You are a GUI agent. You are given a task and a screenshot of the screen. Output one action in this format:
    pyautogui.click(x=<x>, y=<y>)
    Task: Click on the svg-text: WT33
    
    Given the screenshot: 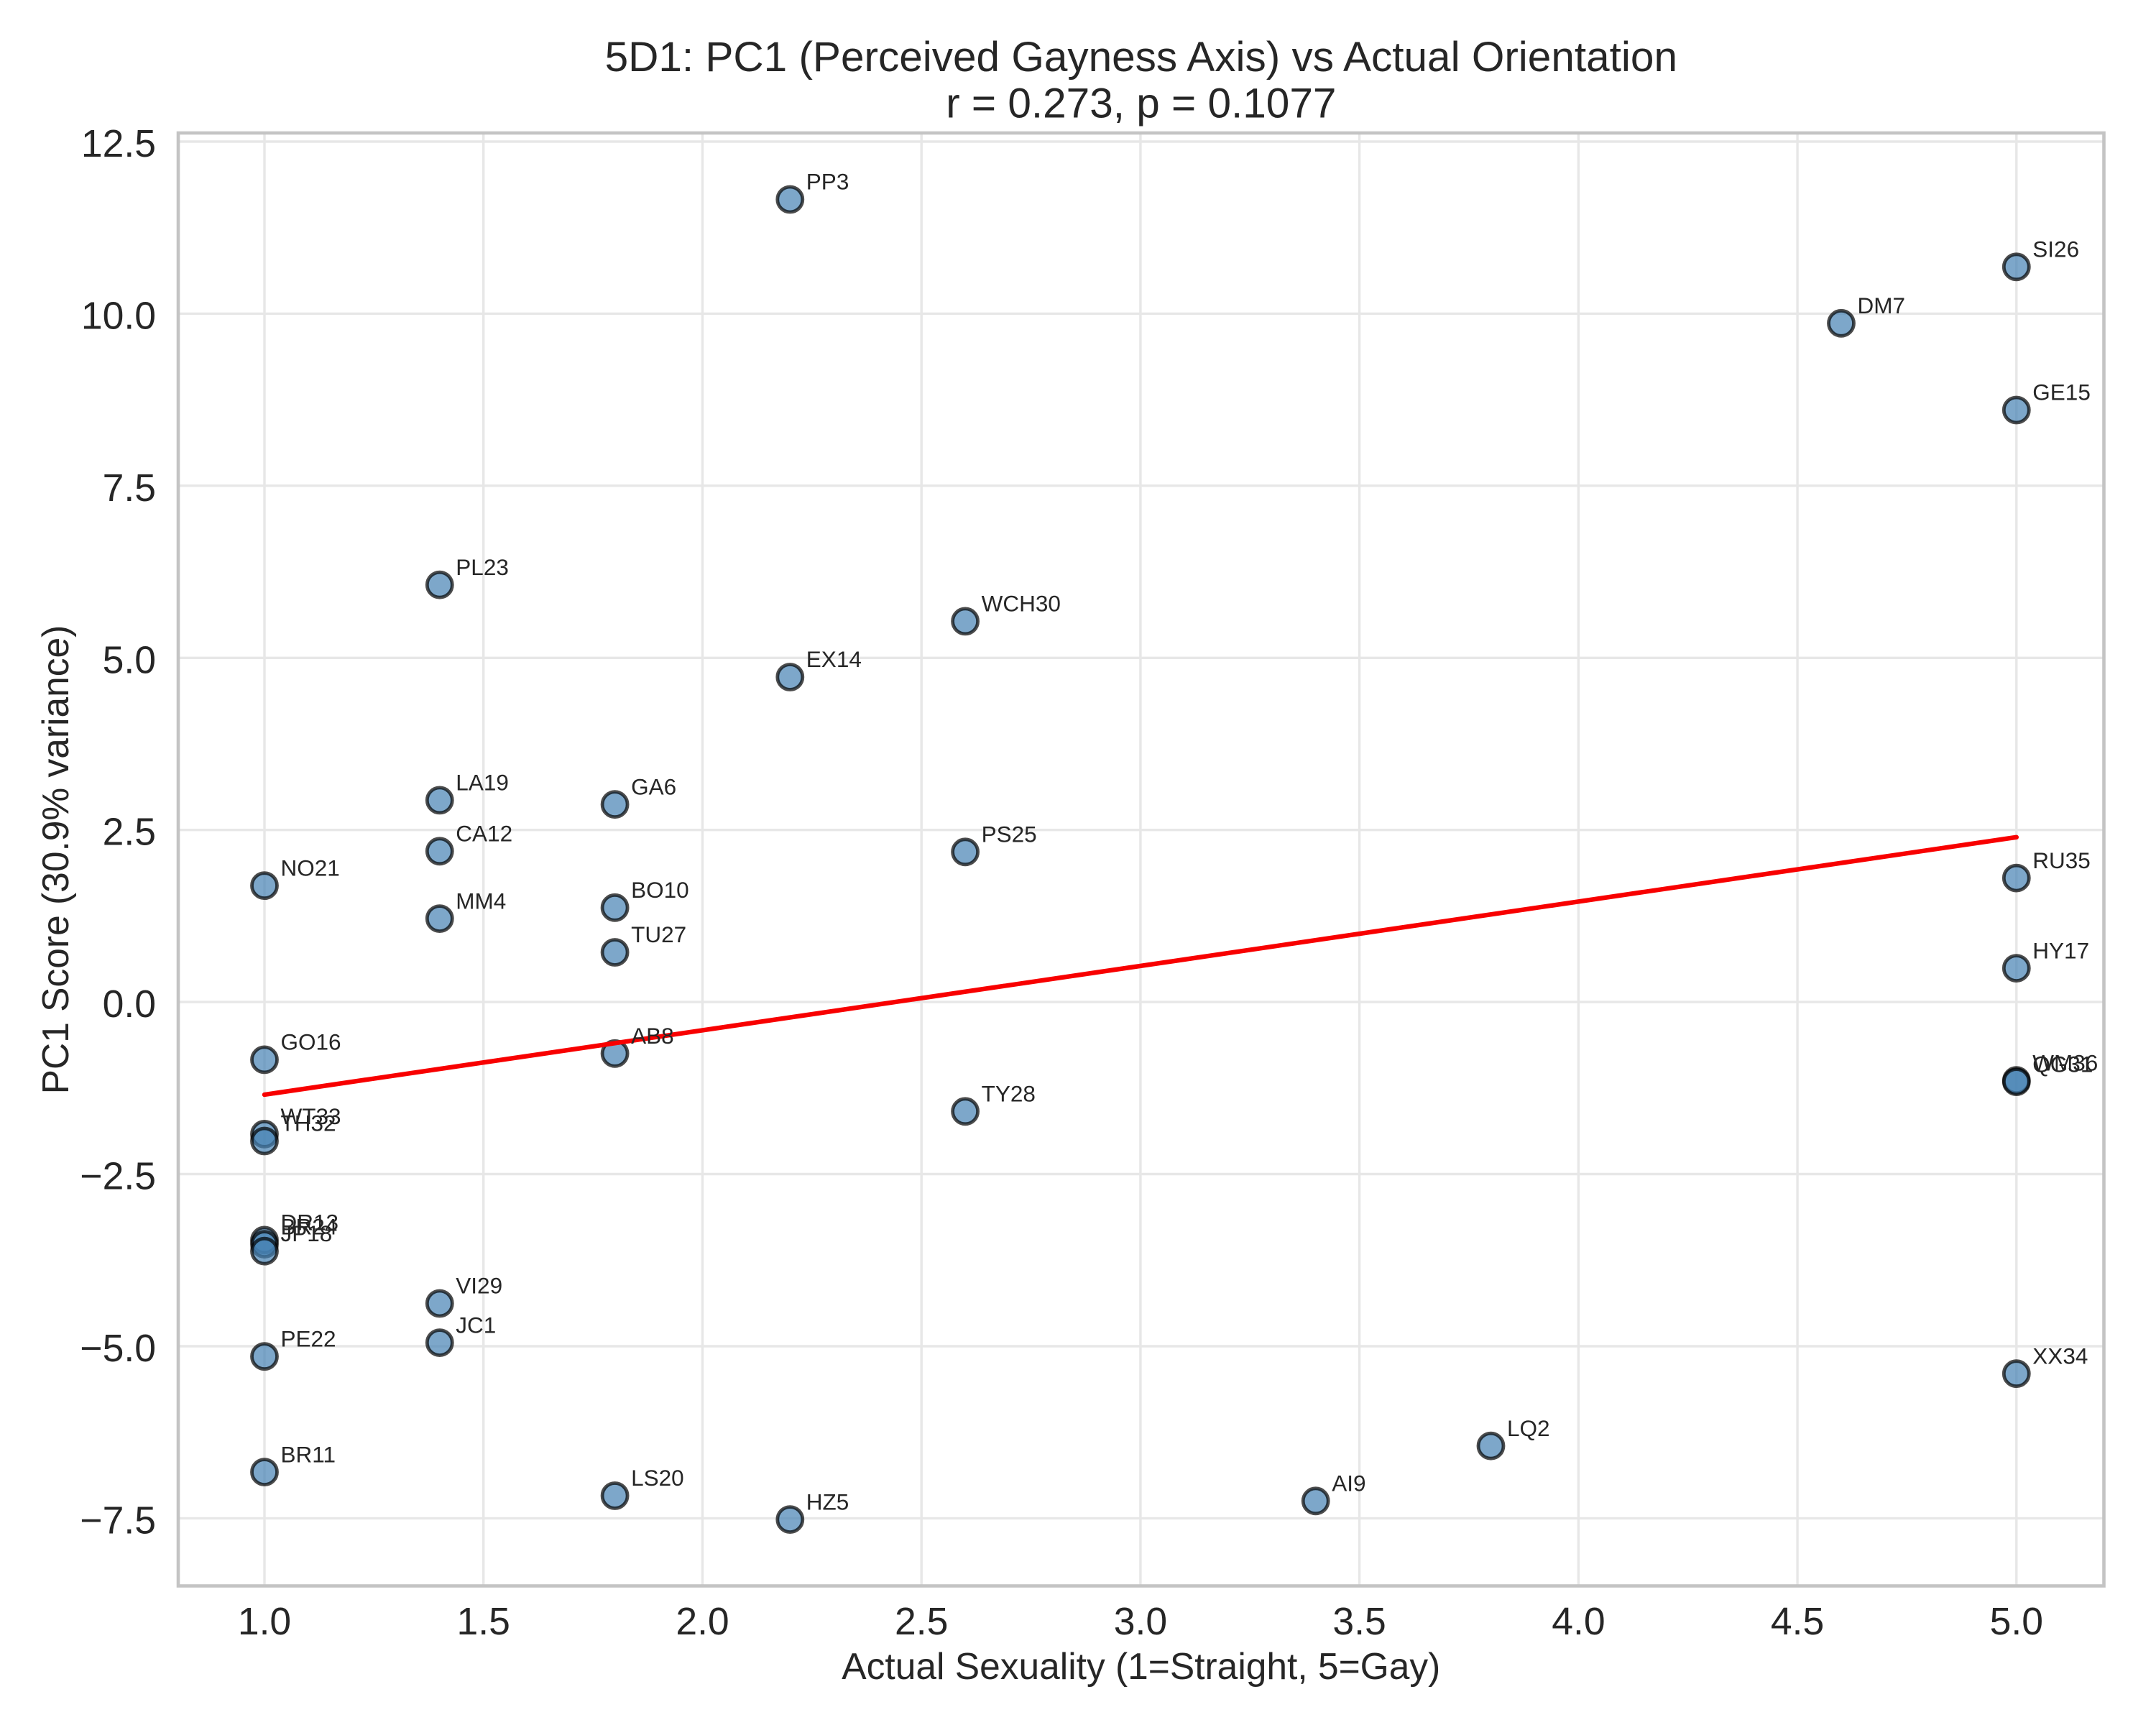 What is the action you would take?
    pyautogui.click(x=311, y=1116)
    